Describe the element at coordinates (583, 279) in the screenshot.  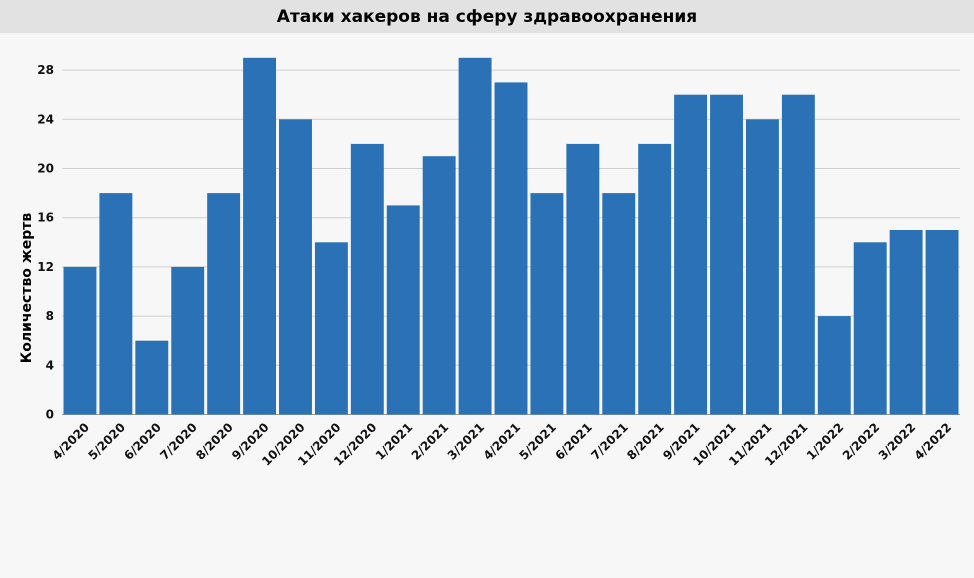
I see `bar-6-2021` at that location.